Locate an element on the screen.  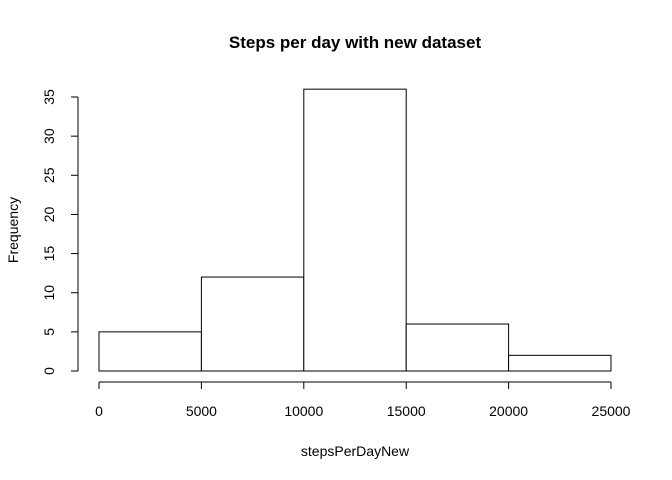
x-tick-label-4: 20000 is located at coordinates (508, 411).